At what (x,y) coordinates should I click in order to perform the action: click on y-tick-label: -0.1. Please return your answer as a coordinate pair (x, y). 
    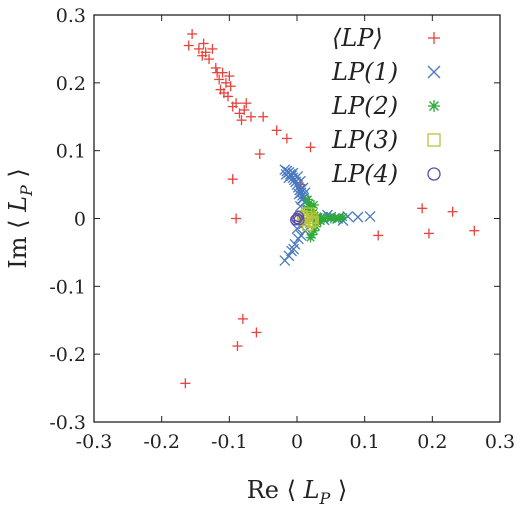
    Looking at the image, I should click on (67, 287).